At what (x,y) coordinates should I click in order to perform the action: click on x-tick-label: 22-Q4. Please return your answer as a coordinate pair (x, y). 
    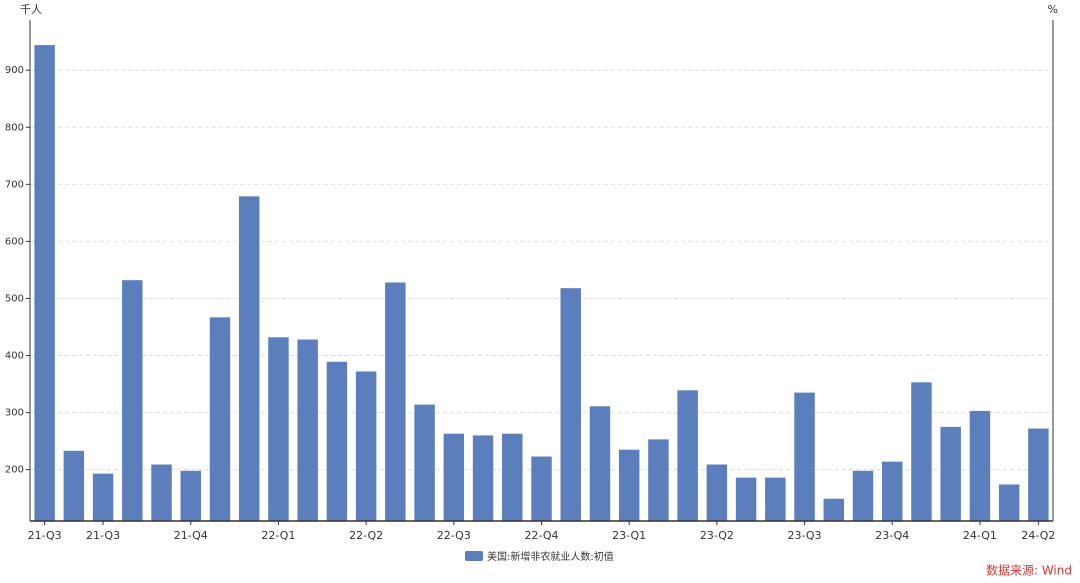
    Looking at the image, I should click on (541, 535).